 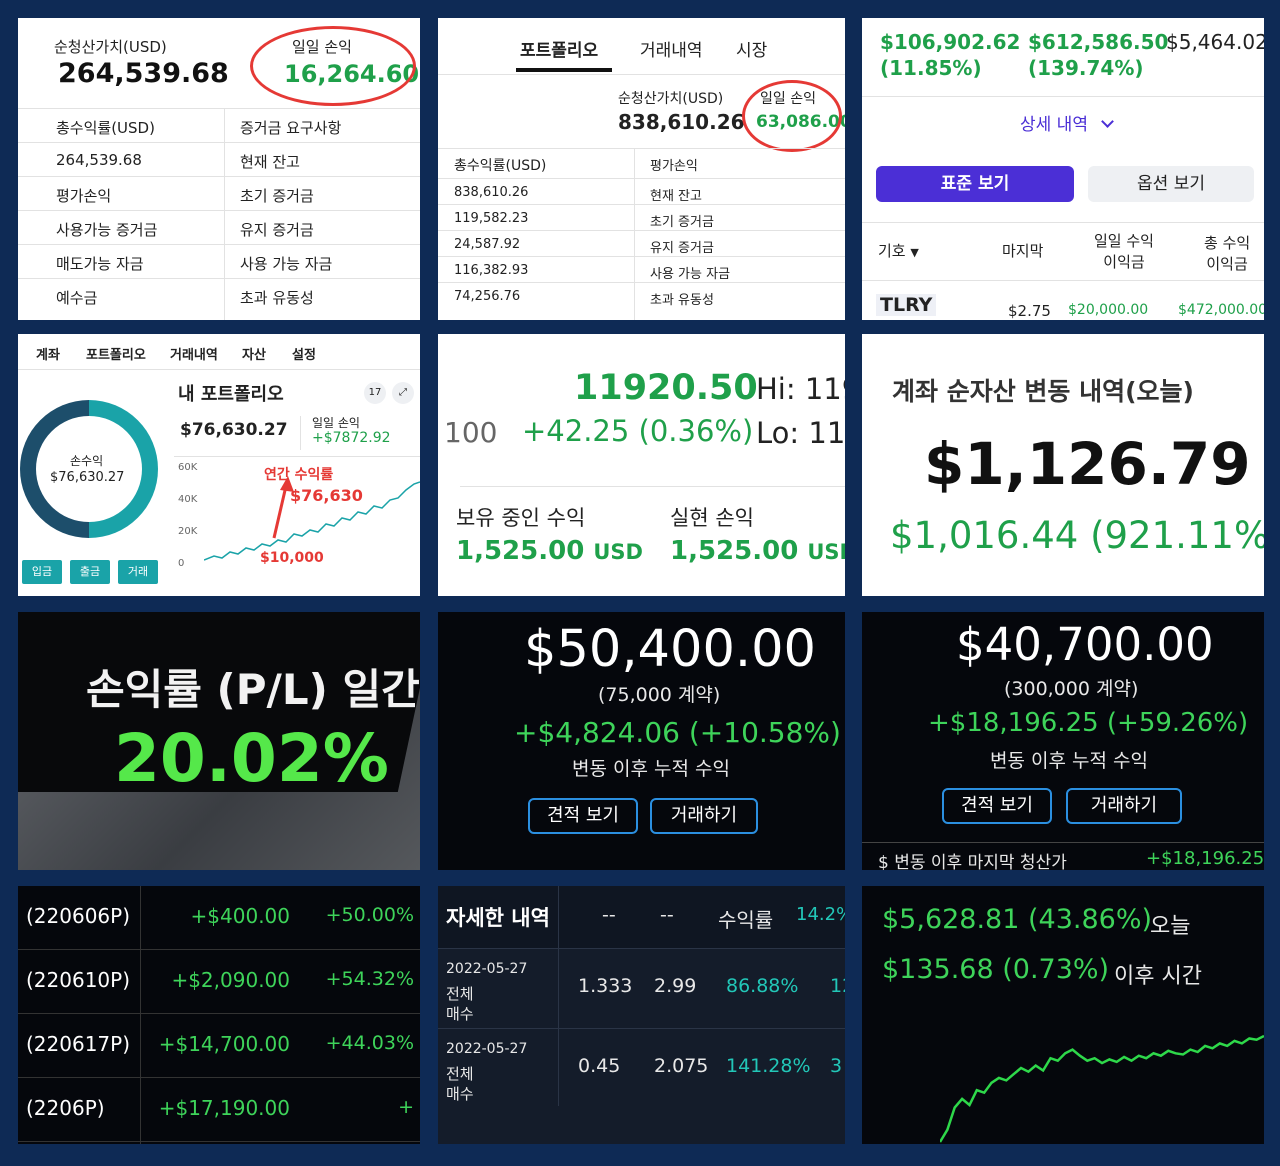 What do you see at coordinates (1098, 42) in the screenshot?
I see `gain-value-2: $612,586.50` at bounding box center [1098, 42].